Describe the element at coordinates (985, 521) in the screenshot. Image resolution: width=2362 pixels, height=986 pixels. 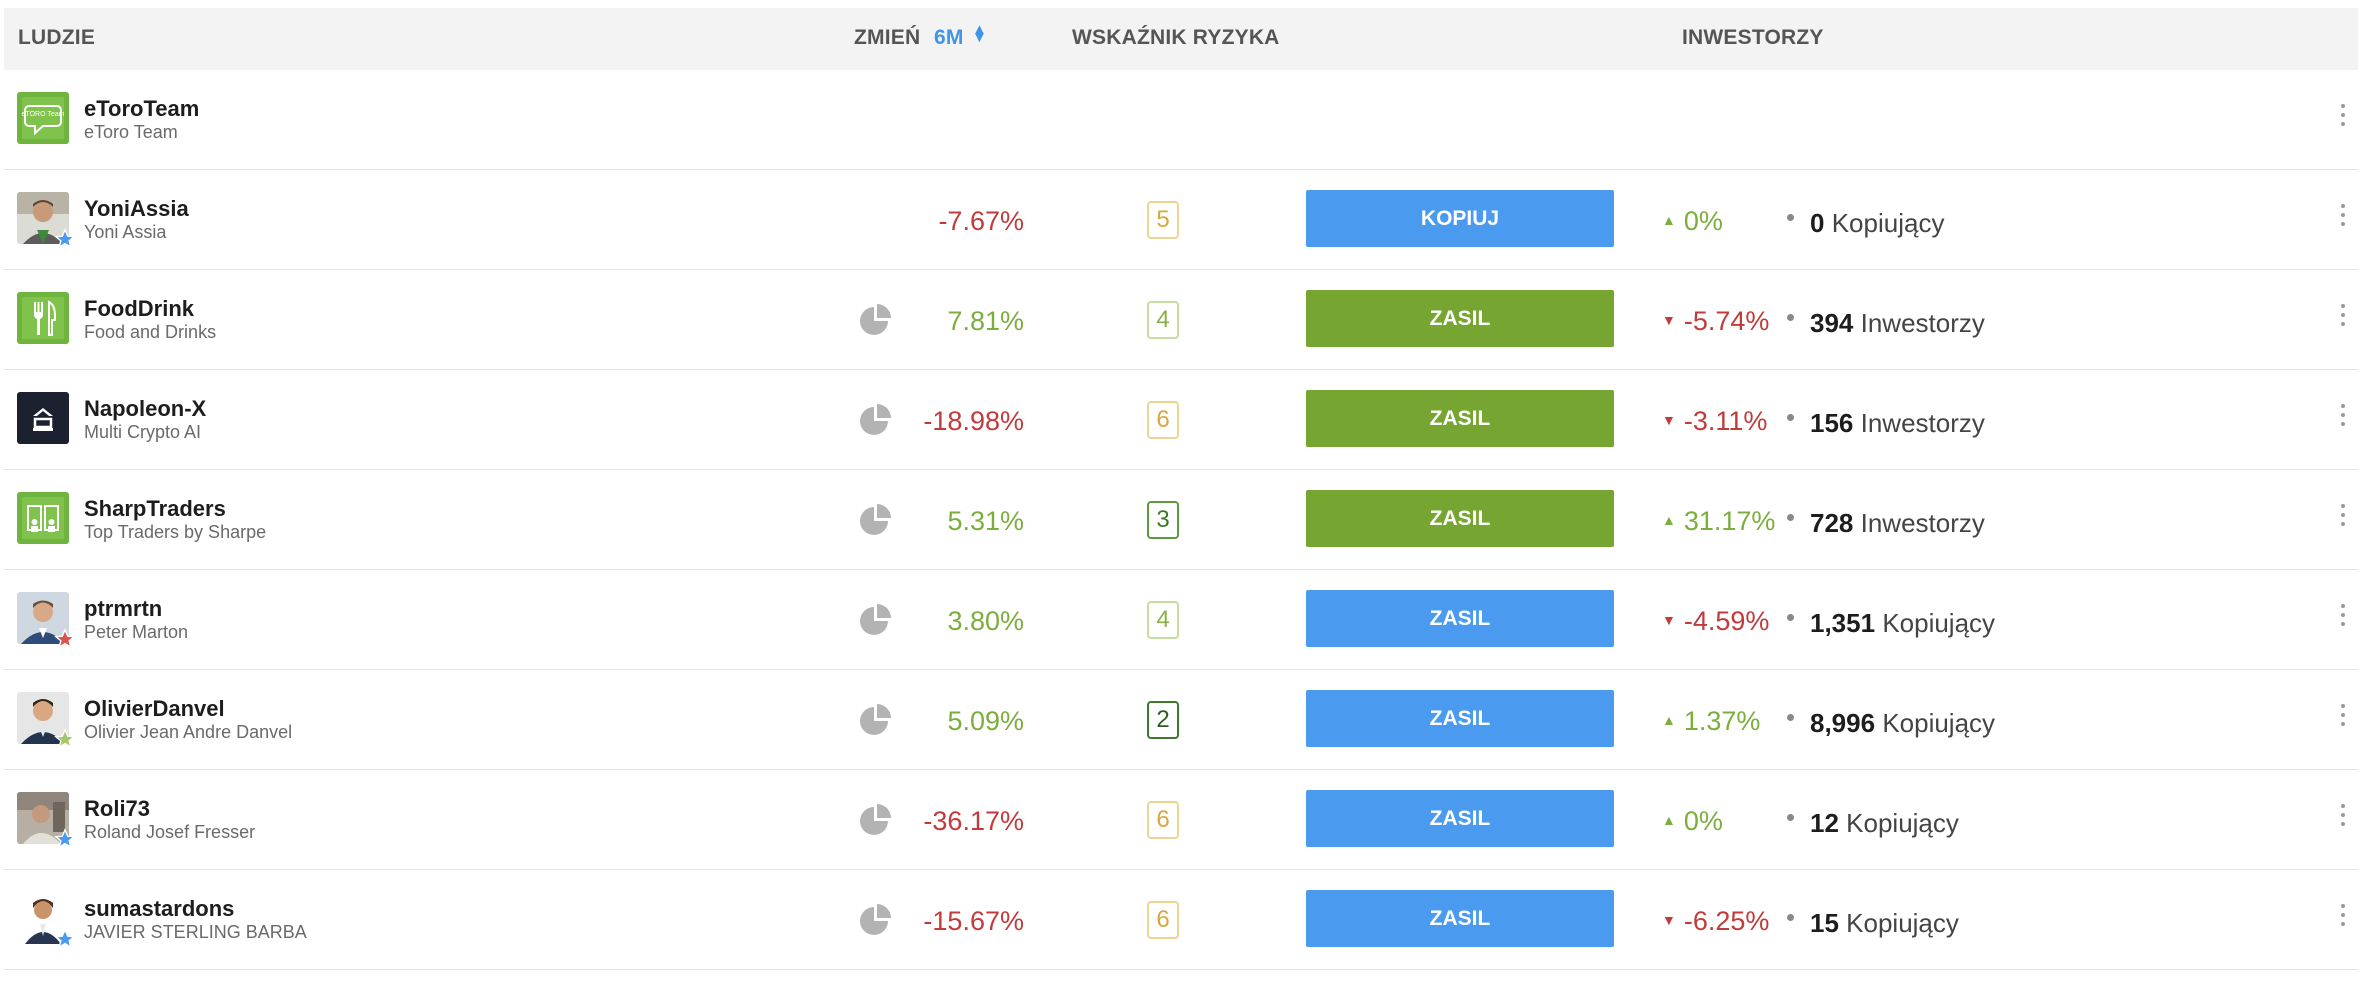
I see `change-6m-value: 5.31%` at that location.